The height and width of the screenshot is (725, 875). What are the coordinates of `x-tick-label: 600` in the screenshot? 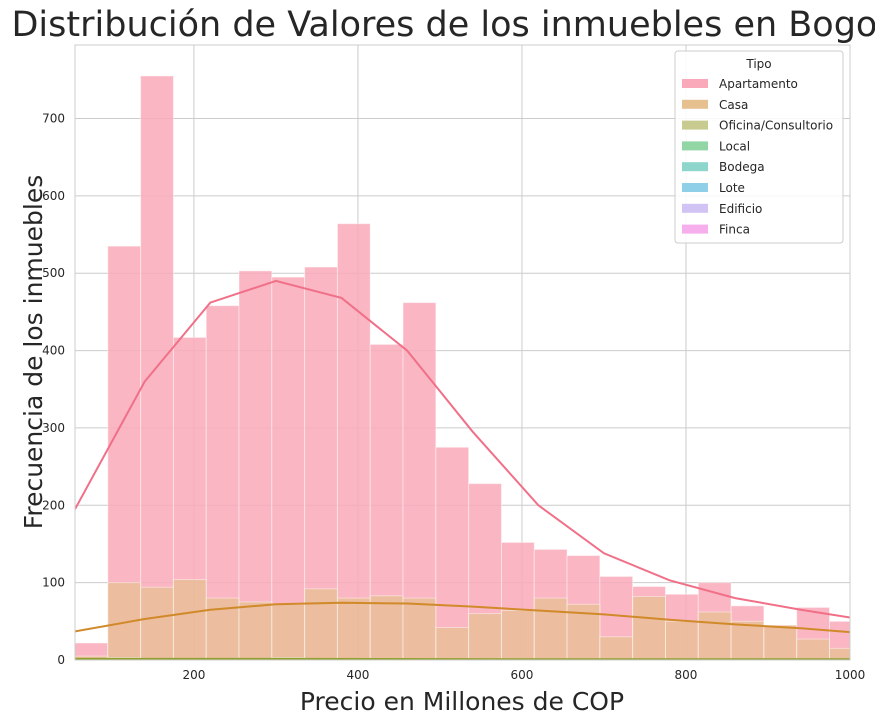 It's located at (522, 675).